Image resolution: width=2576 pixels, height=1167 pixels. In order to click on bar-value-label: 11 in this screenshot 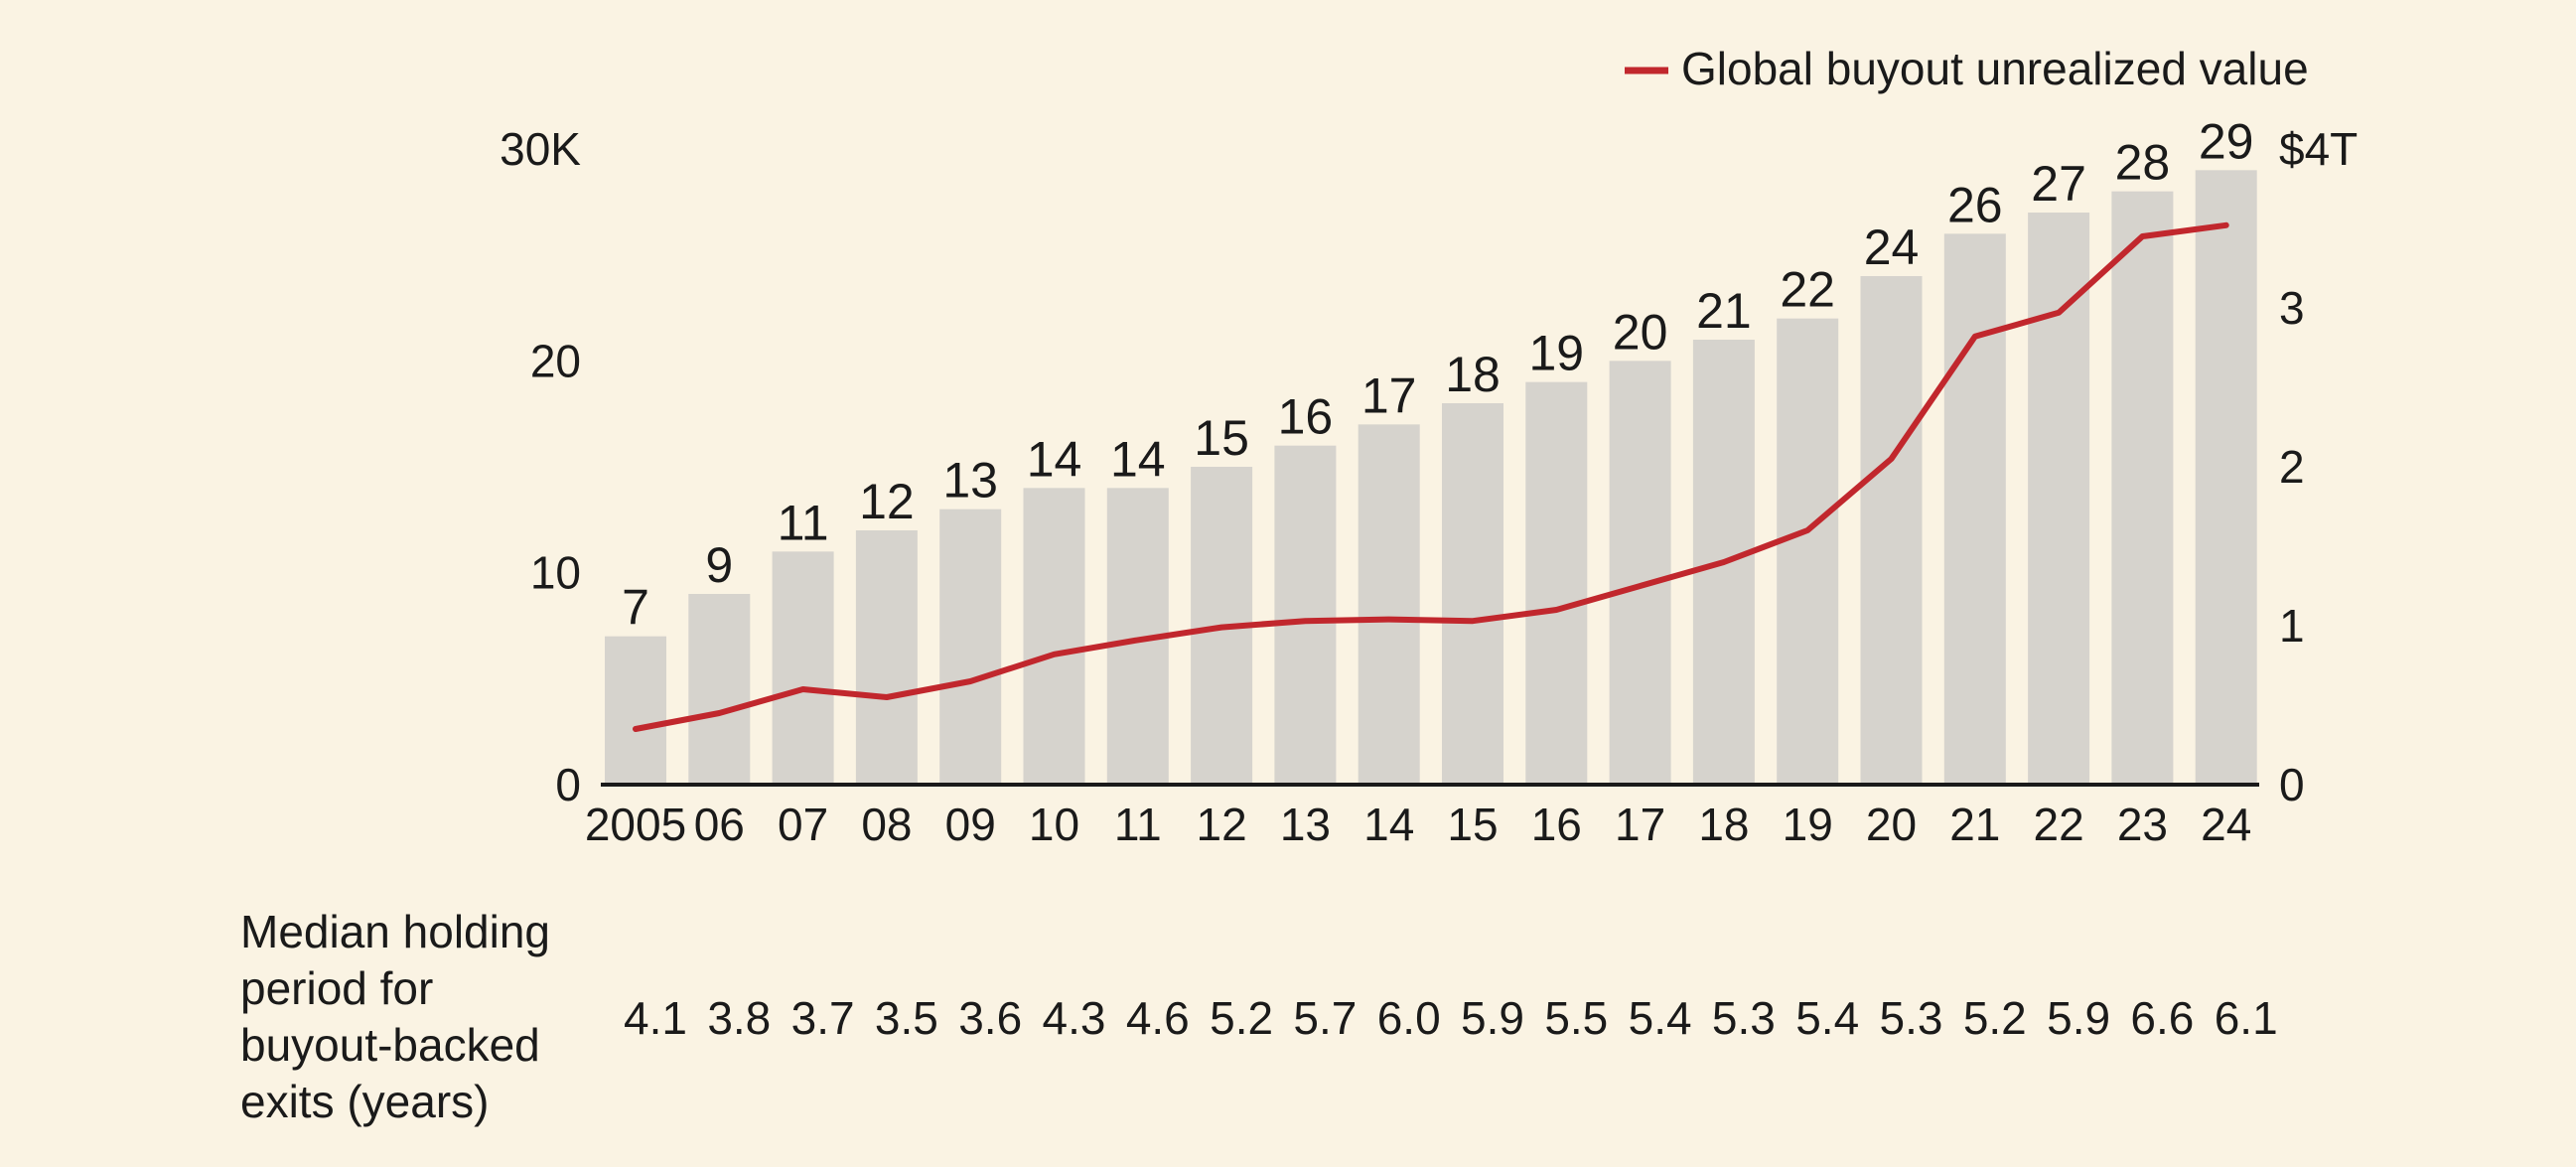, I will do `click(804, 522)`.